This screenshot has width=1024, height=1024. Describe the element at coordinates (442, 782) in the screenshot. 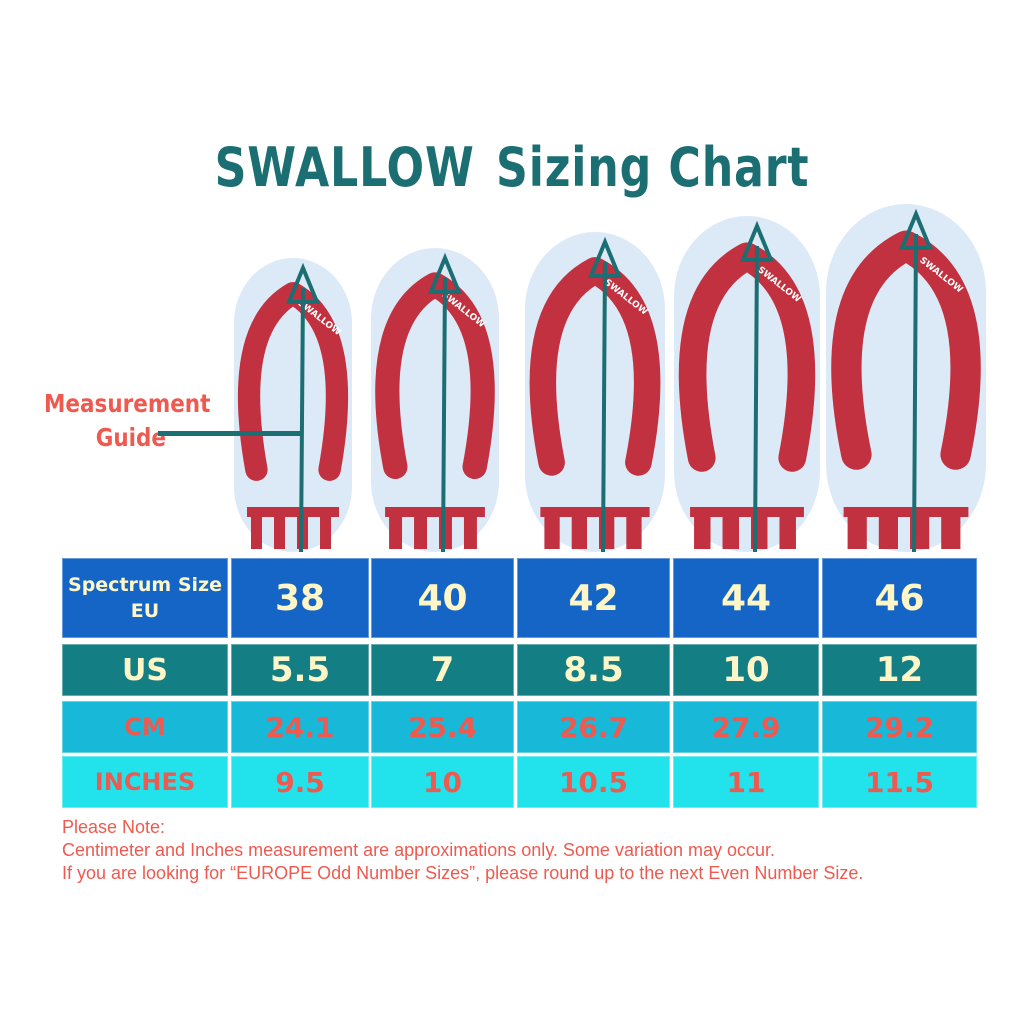

I see `cell-inches-2: 10` at that location.